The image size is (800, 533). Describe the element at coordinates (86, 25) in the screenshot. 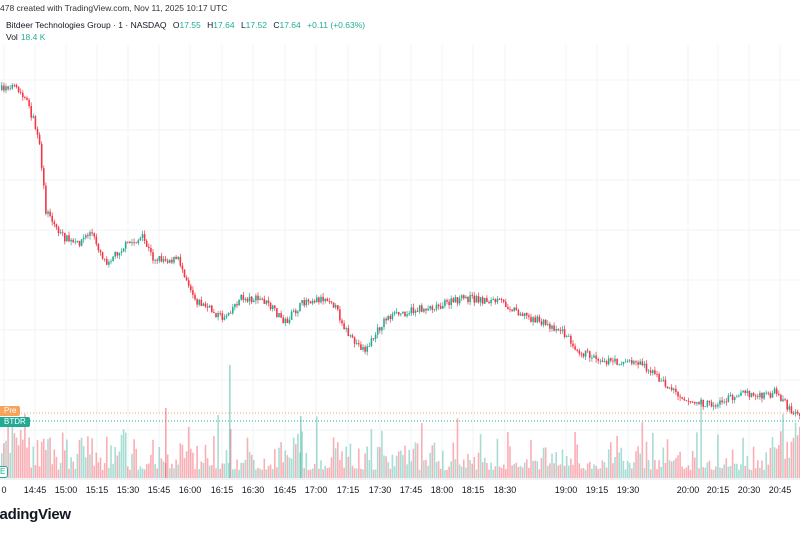

I see `symbol-name: Bitdeer Technologies Group · 1 · NASDAQ` at that location.